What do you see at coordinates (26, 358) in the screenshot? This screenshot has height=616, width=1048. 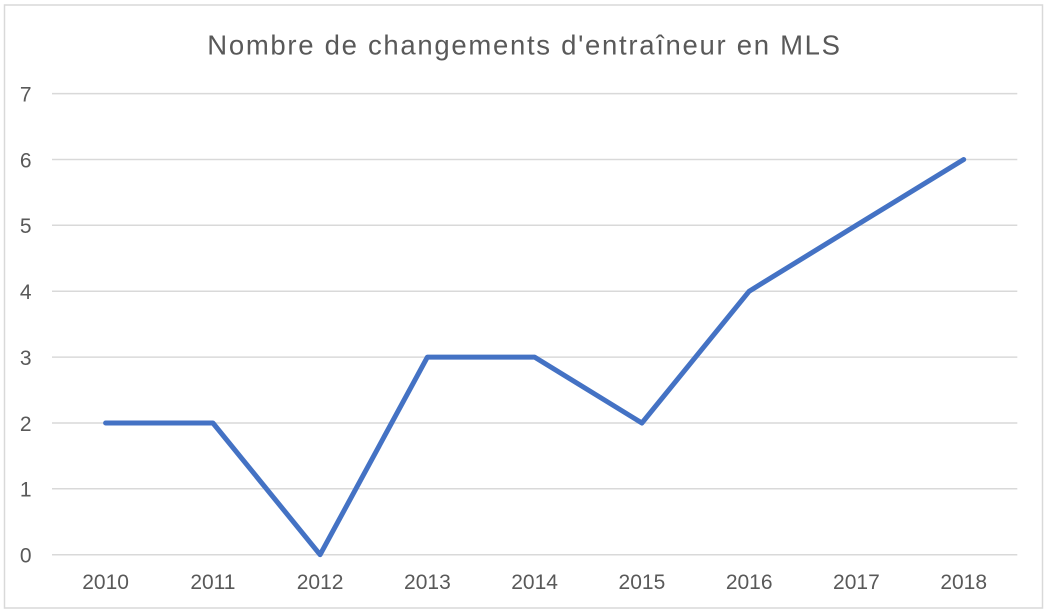 I see `svg-text: 3` at bounding box center [26, 358].